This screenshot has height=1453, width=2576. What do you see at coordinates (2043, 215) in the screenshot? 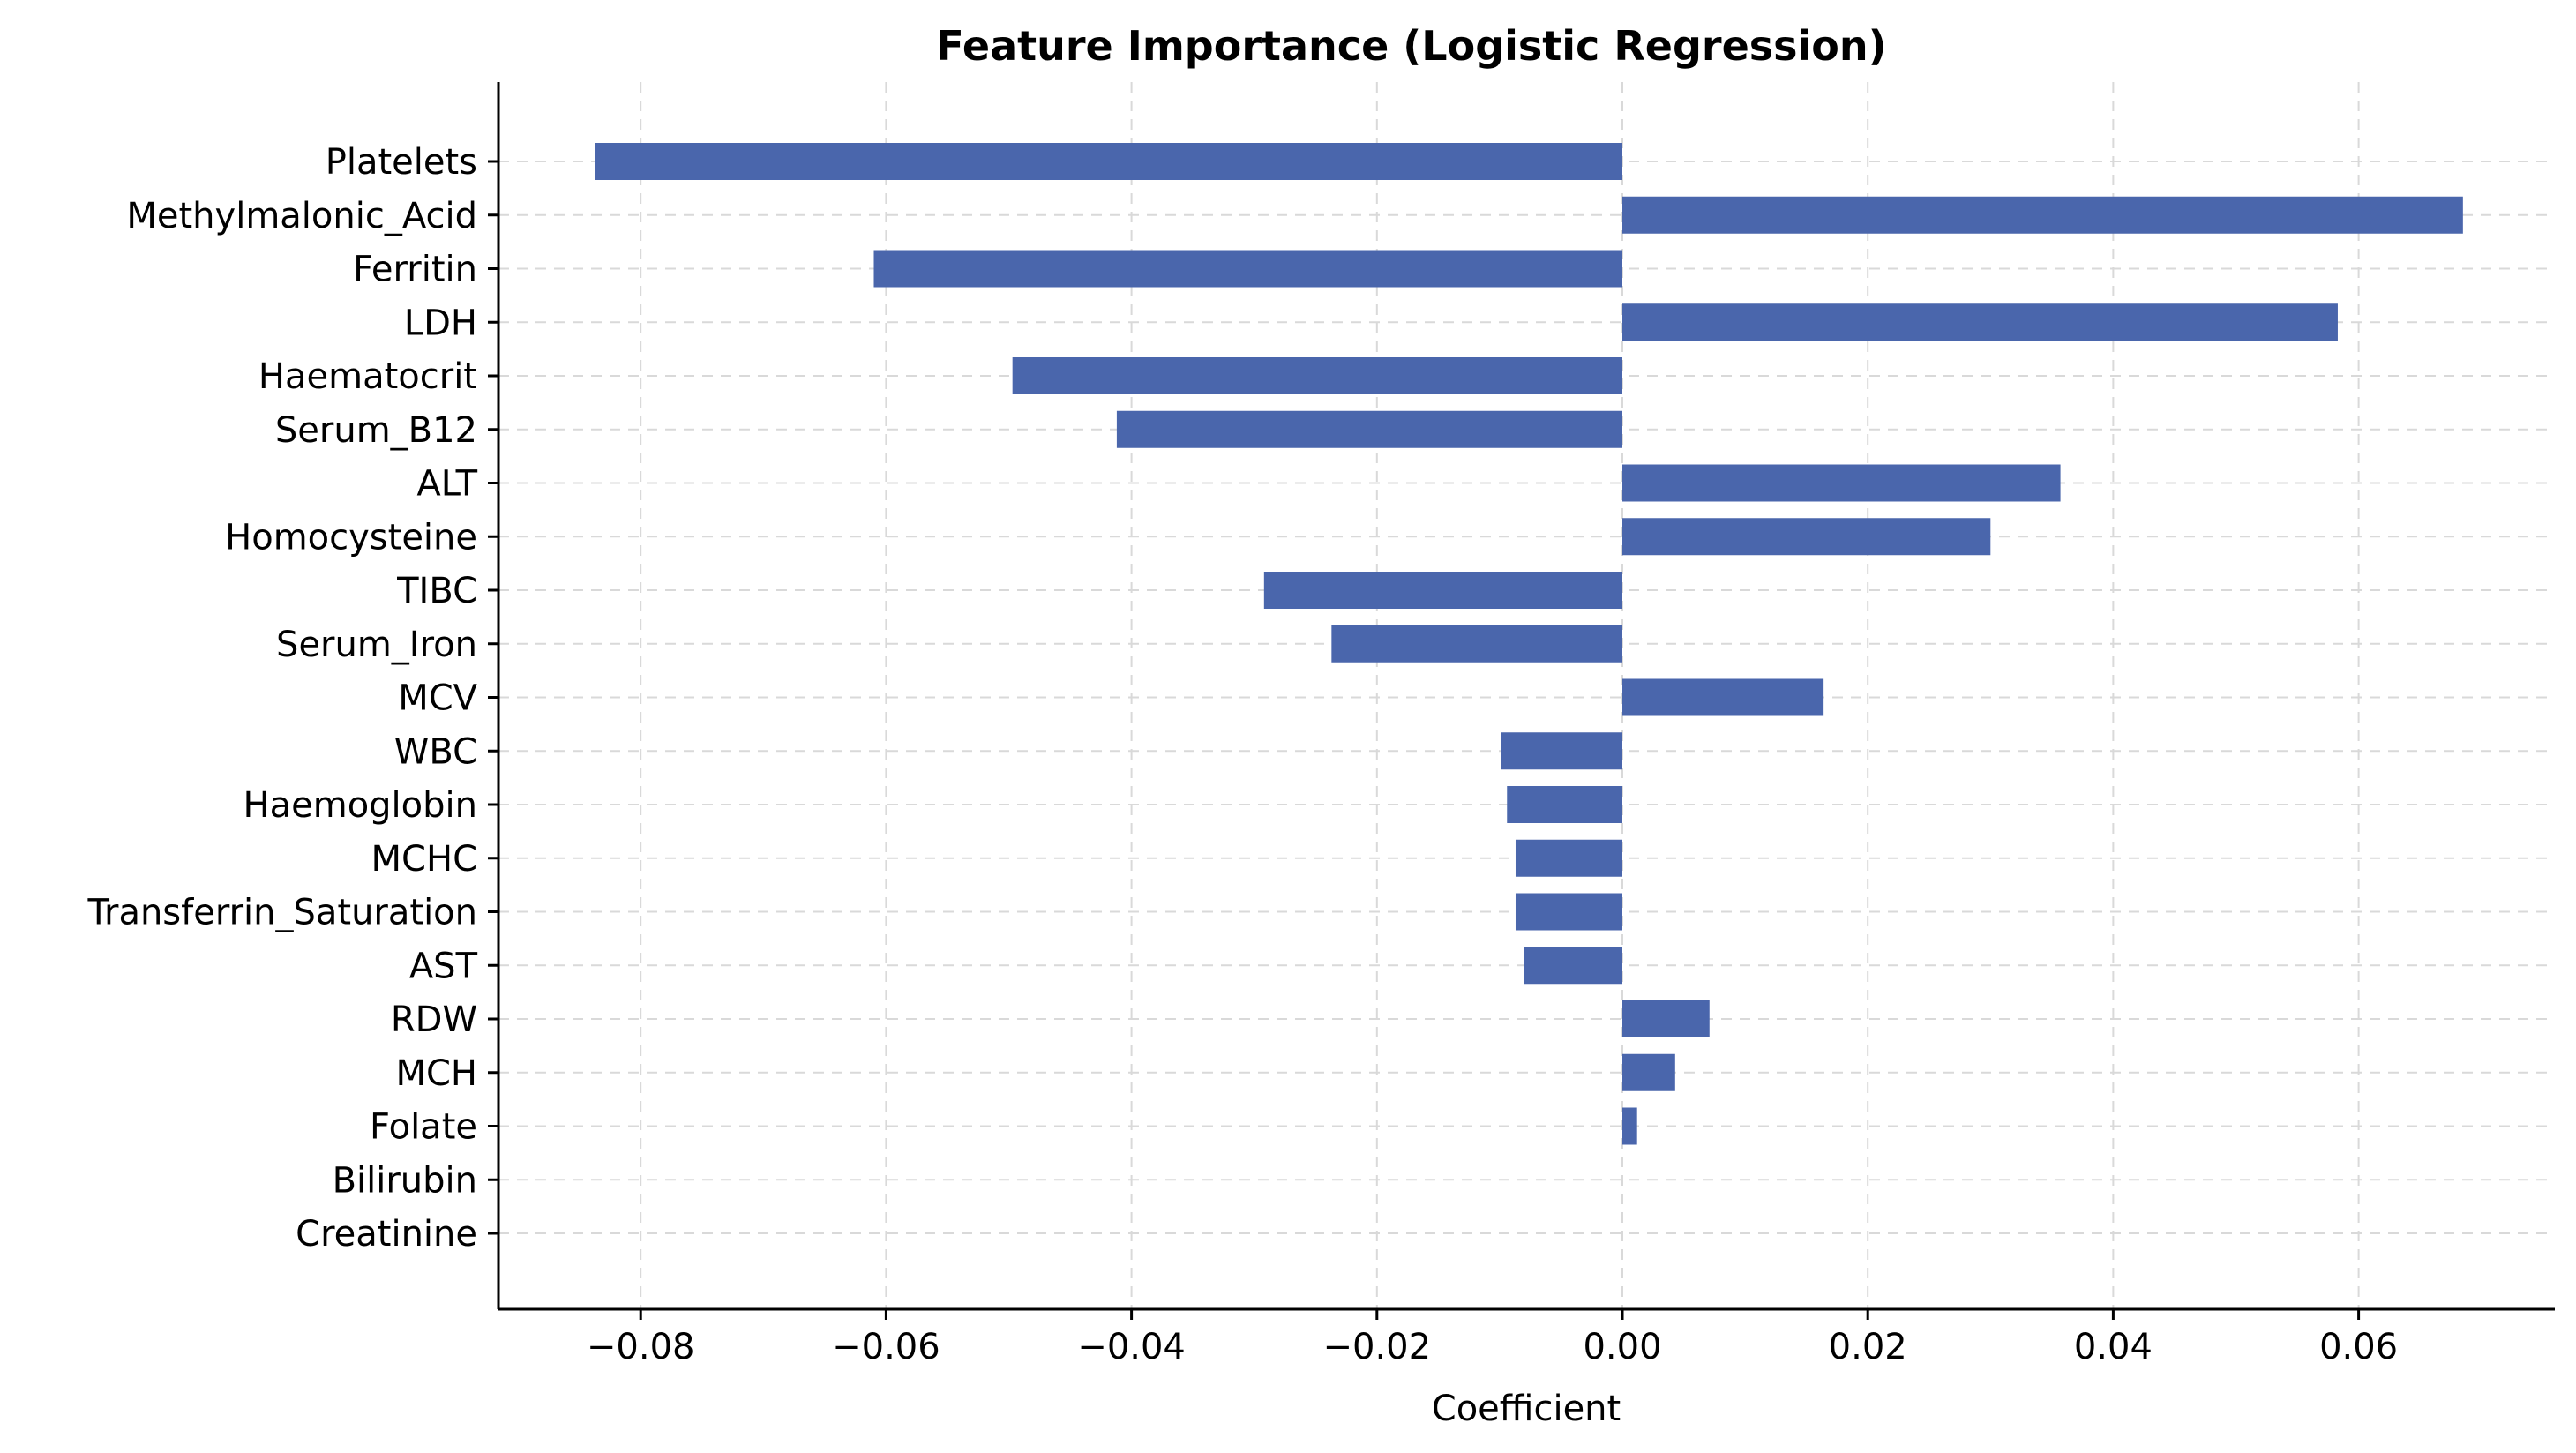
I see `bar-methylmalonic-acid` at bounding box center [2043, 215].